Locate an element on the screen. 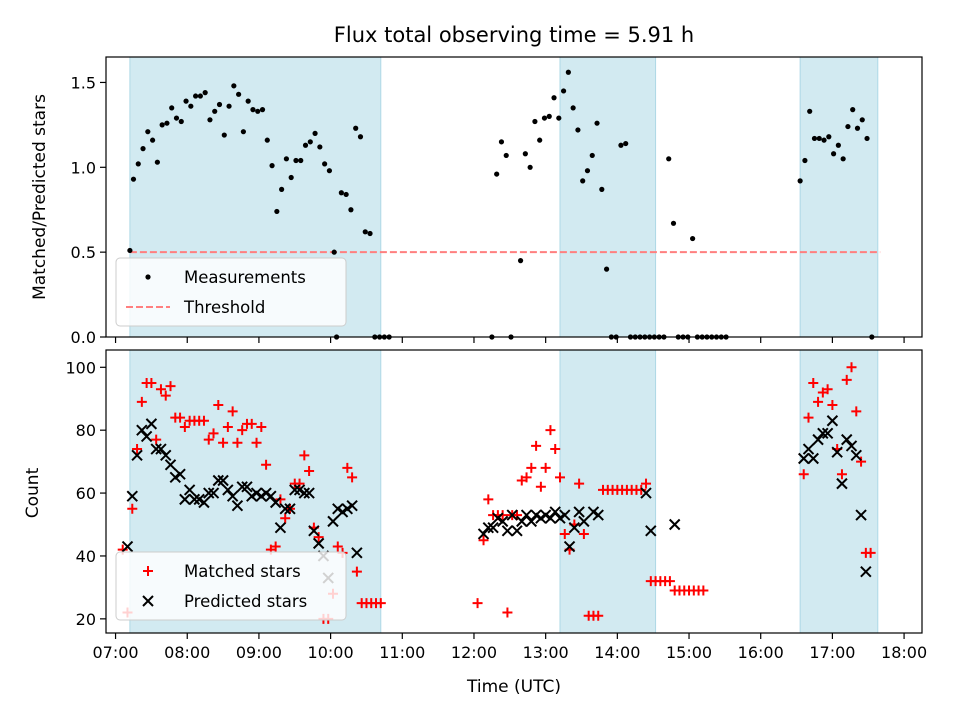  x-tick-label: 16:00 is located at coordinates (761, 652).